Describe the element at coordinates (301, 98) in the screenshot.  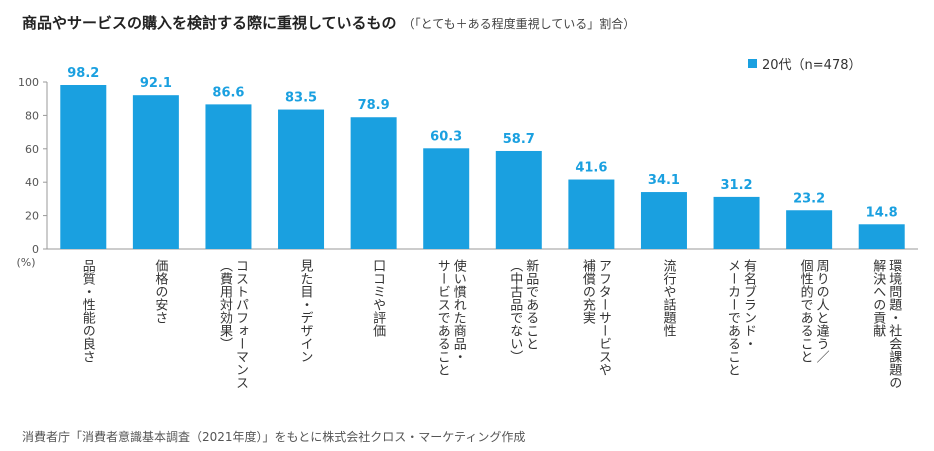
I see `bar-value-label: 83.5` at that location.